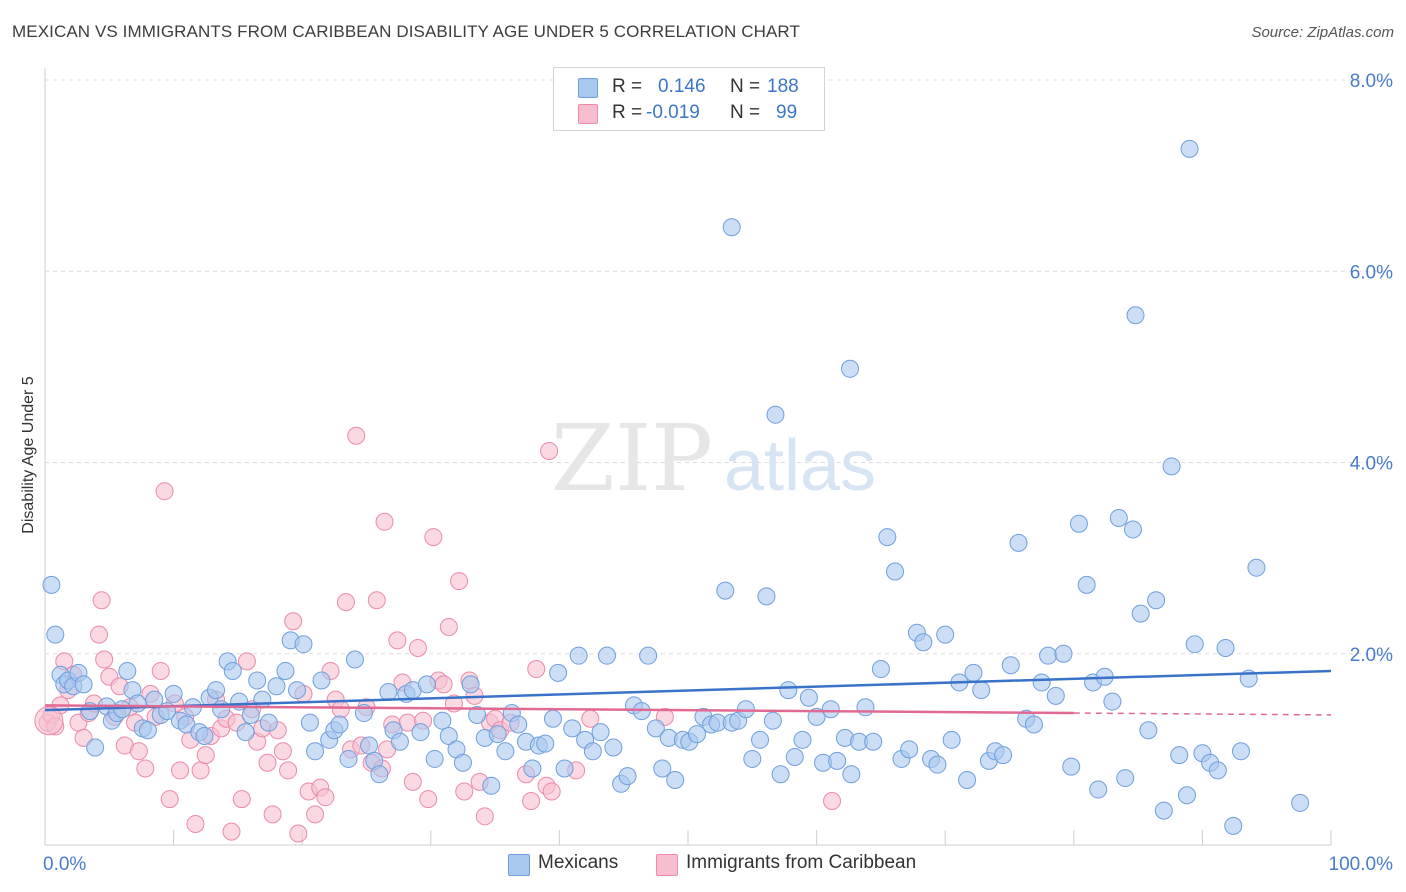  What do you see at coordinates (64, 864) in the screenshot?
I see `x-tick-label-min: 0.0%` at bounding box center [64, 864].